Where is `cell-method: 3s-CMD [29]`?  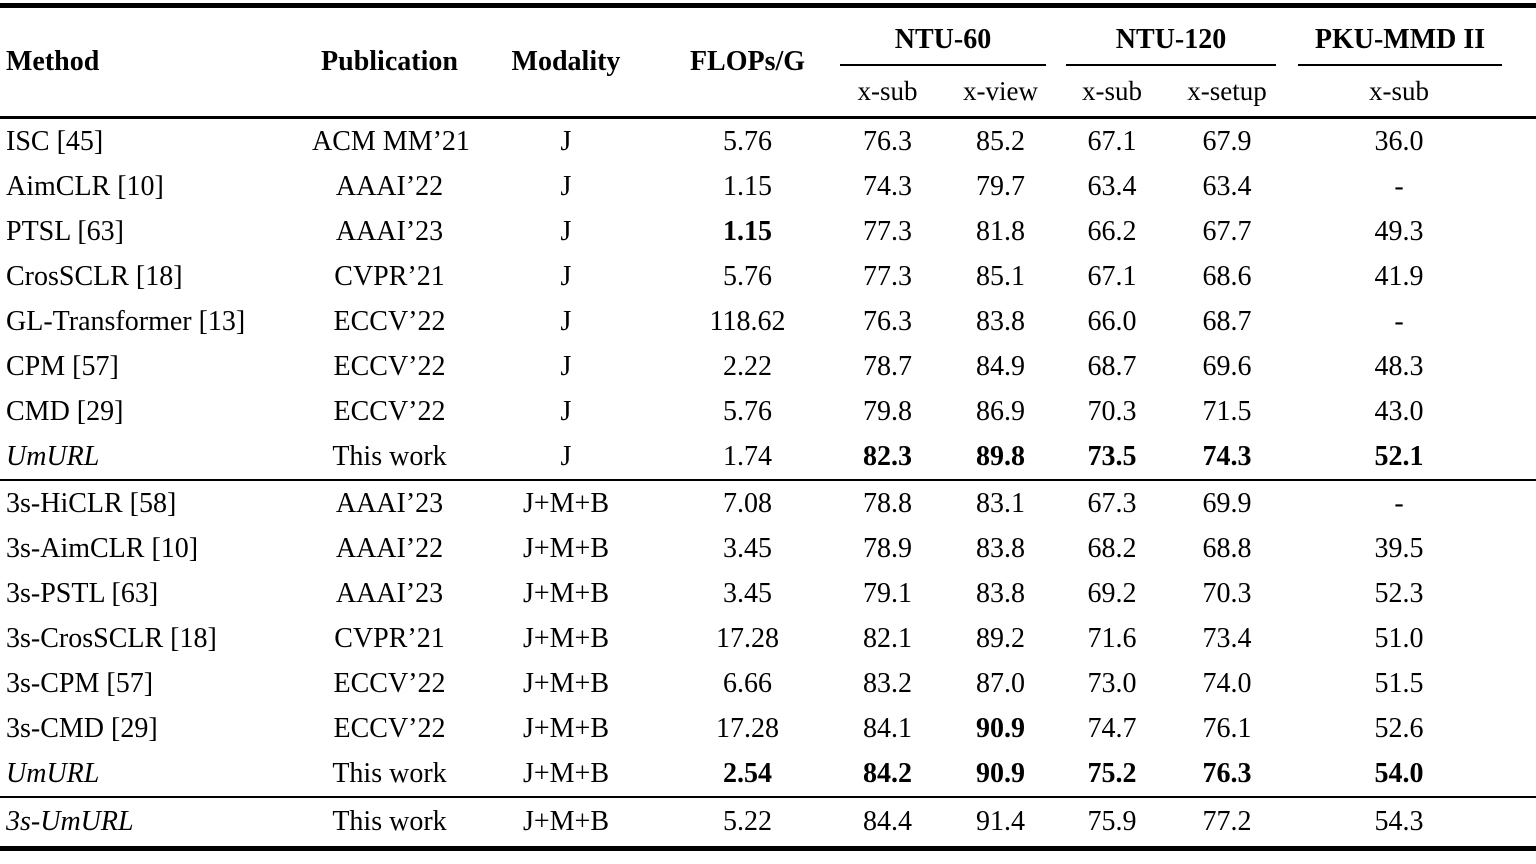 cell-method: 3s-CMD [29] is located at coordinates (82, 728).